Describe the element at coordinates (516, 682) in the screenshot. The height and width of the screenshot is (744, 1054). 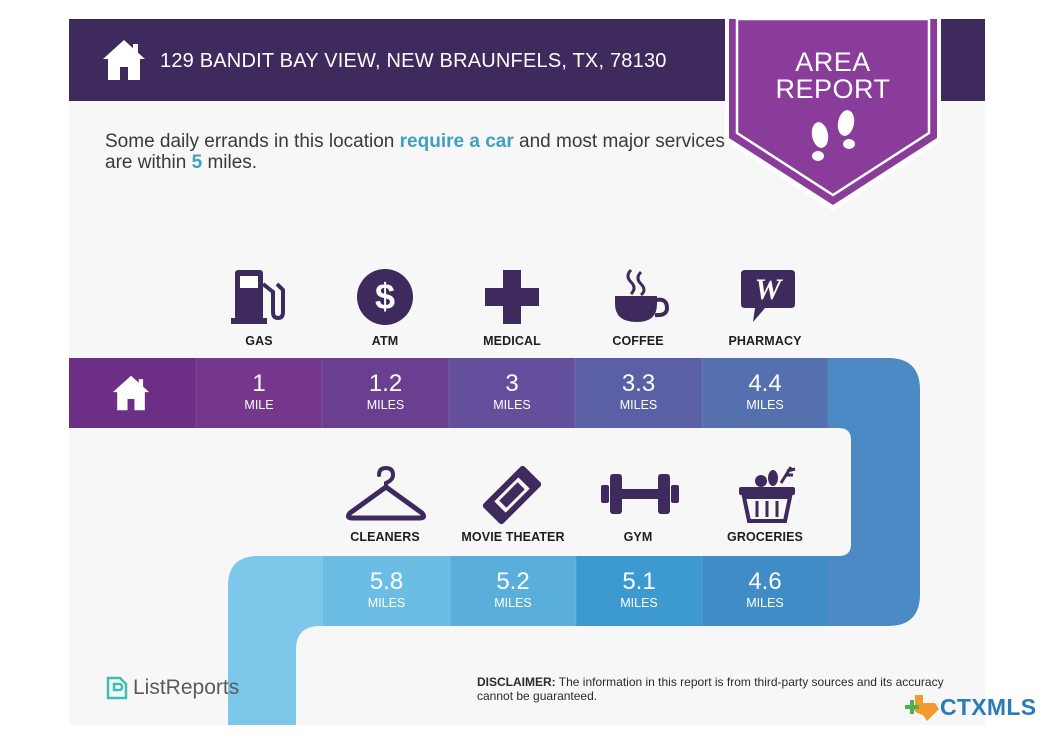
I see `disclaimer-label: DISCLAIMER:` at that location.